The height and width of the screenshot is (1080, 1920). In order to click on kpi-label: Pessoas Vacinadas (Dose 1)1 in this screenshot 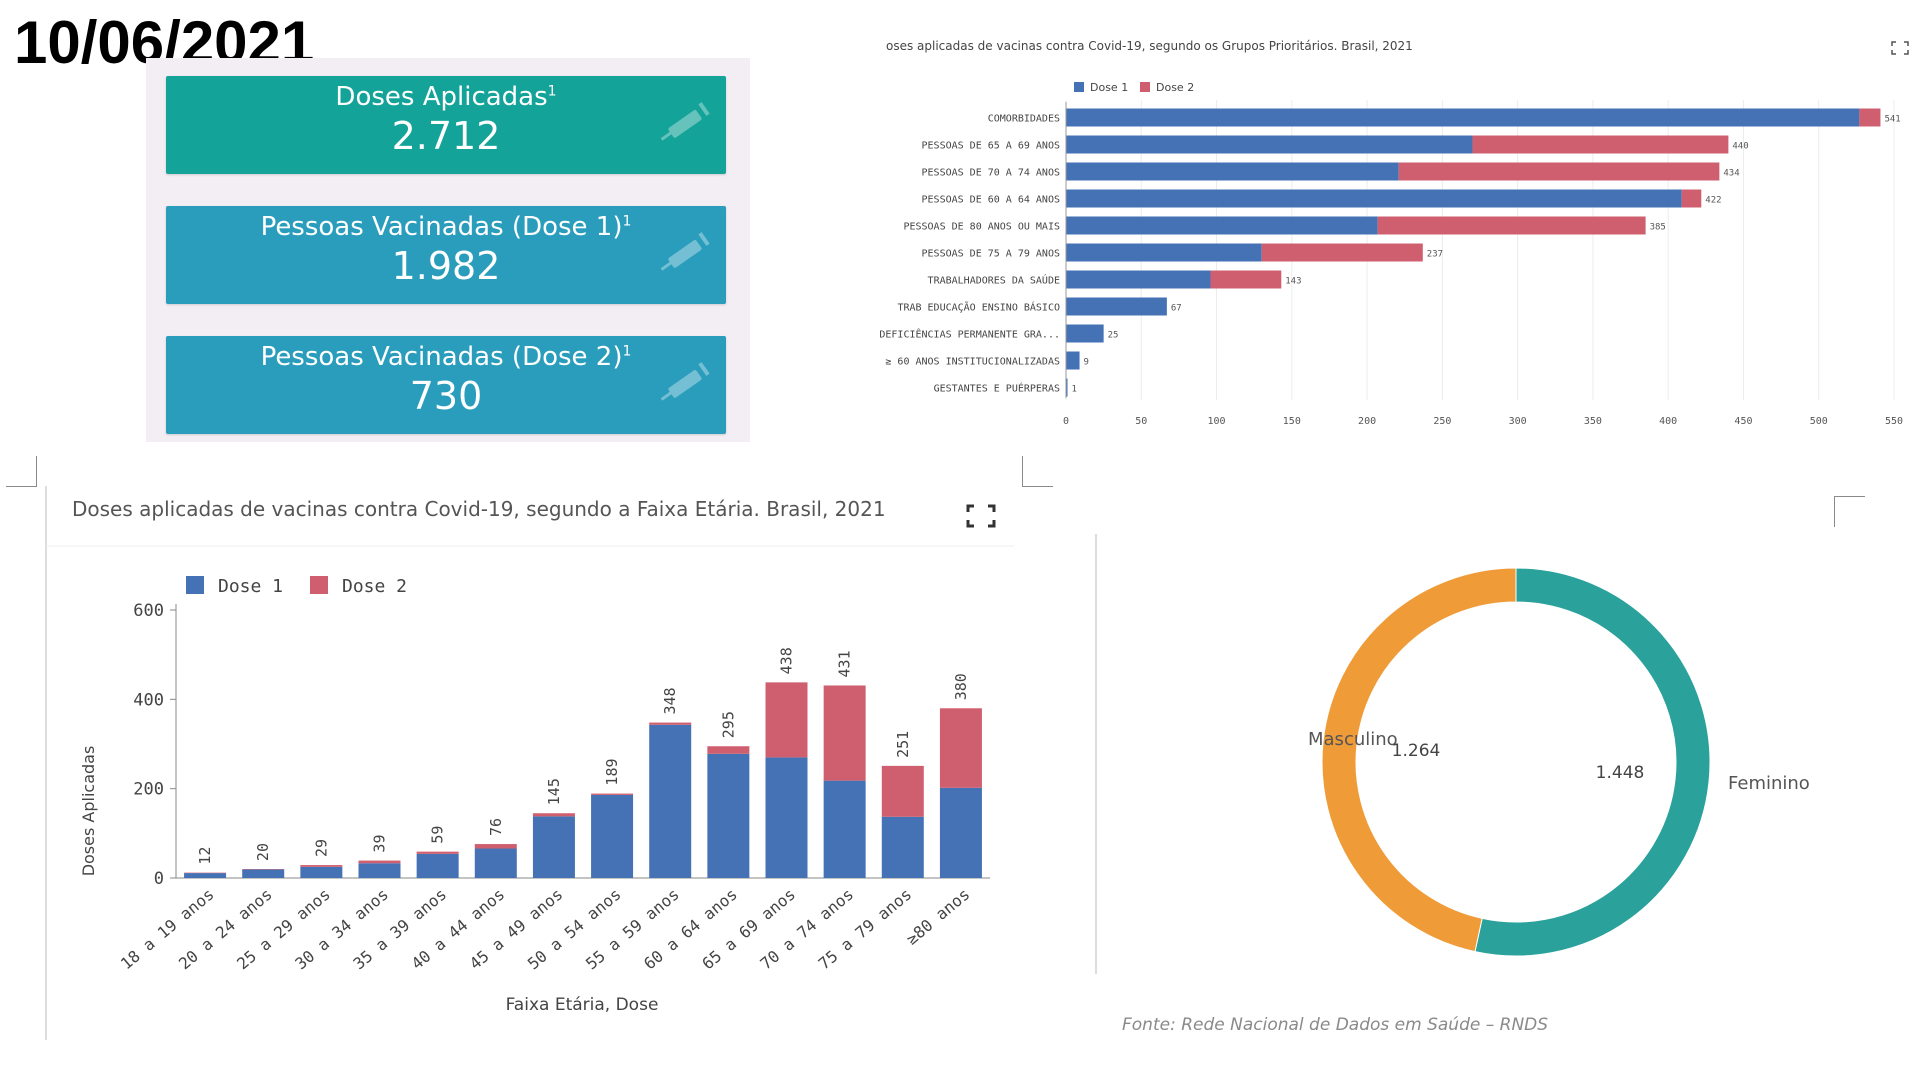, I will do `click(446, 227)`.